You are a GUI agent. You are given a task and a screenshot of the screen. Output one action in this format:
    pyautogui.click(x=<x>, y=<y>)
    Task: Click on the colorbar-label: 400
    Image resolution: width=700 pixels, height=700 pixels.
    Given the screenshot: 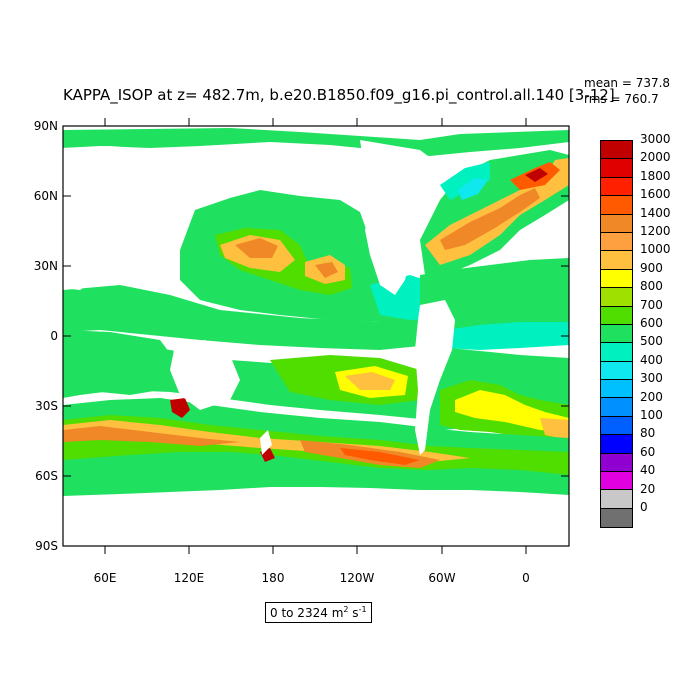 What is the action you would take?
    pyautogui.click(x=651, y=359)
    